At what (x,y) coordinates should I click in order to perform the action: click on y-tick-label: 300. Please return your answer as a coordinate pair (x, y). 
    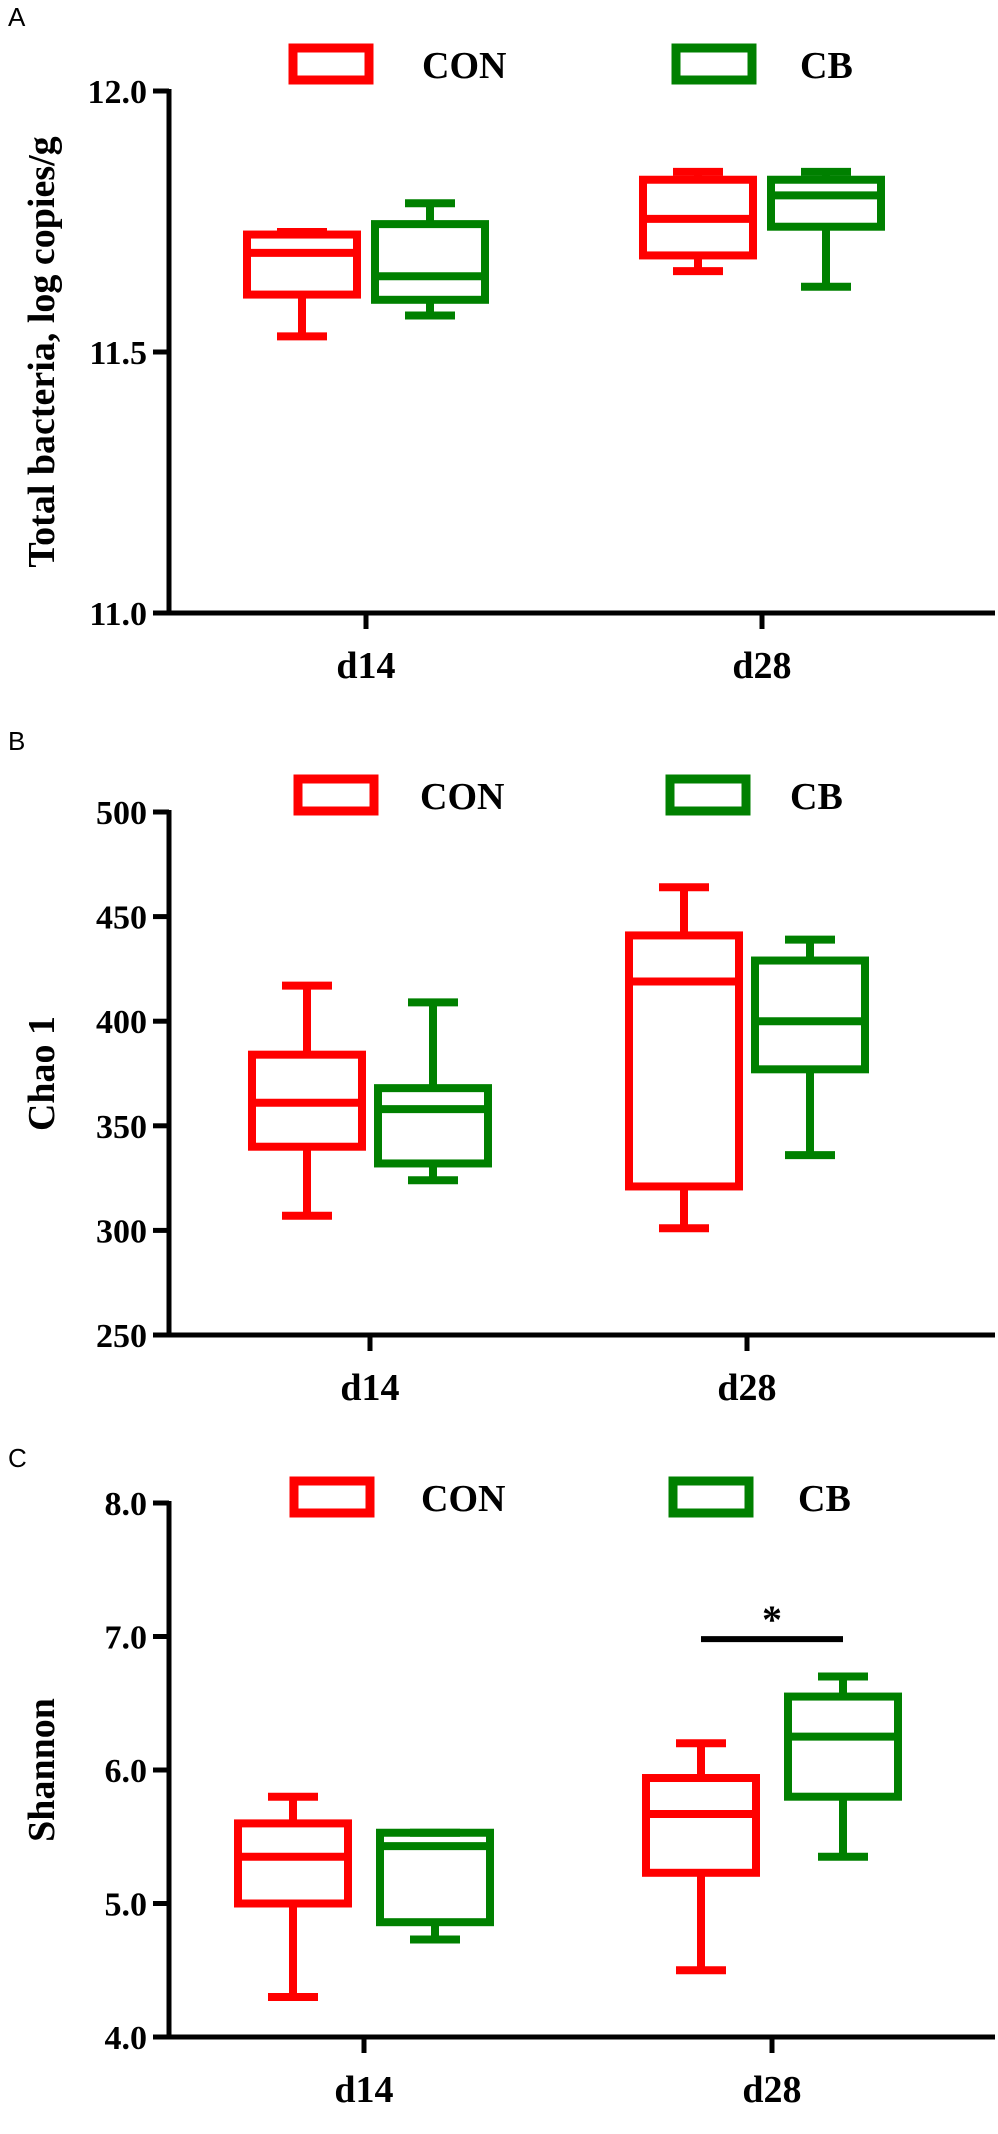
    Looking at the image, I should click on (121, 1231).